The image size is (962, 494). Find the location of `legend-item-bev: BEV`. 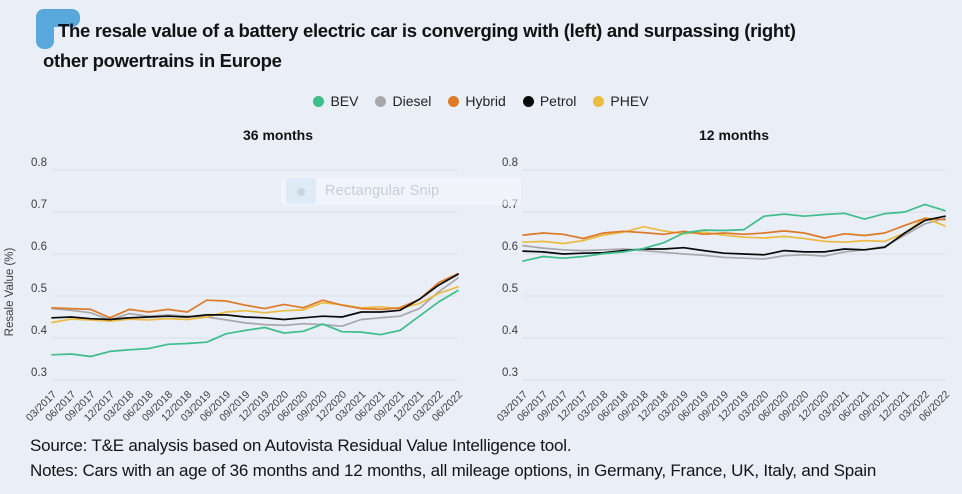

legend-item-bev: BEV is located at coordinates (335, 101).